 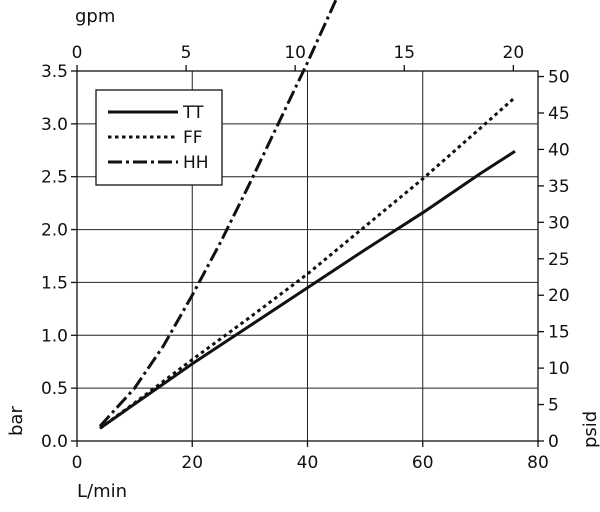 I want to click on y-tick-label: 2.0, so click(x=54, y=231).